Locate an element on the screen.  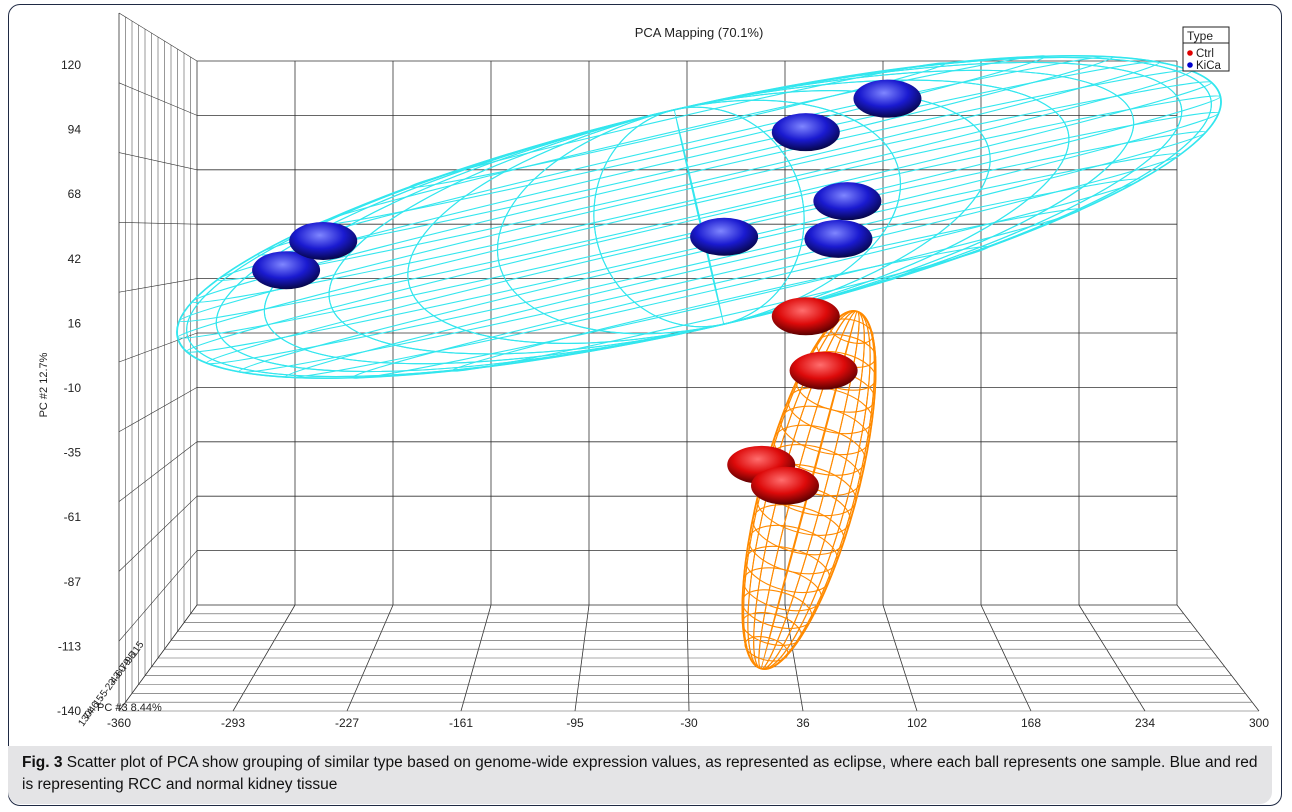
legend-title: Type is located at coordinates (1200, 36).